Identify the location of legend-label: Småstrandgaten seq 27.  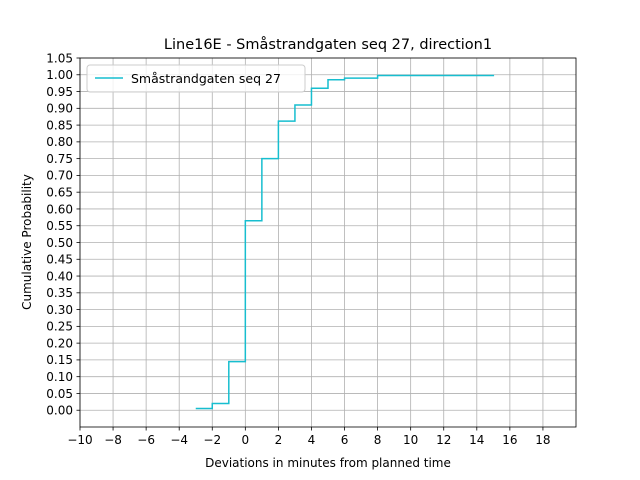
(206, 78).